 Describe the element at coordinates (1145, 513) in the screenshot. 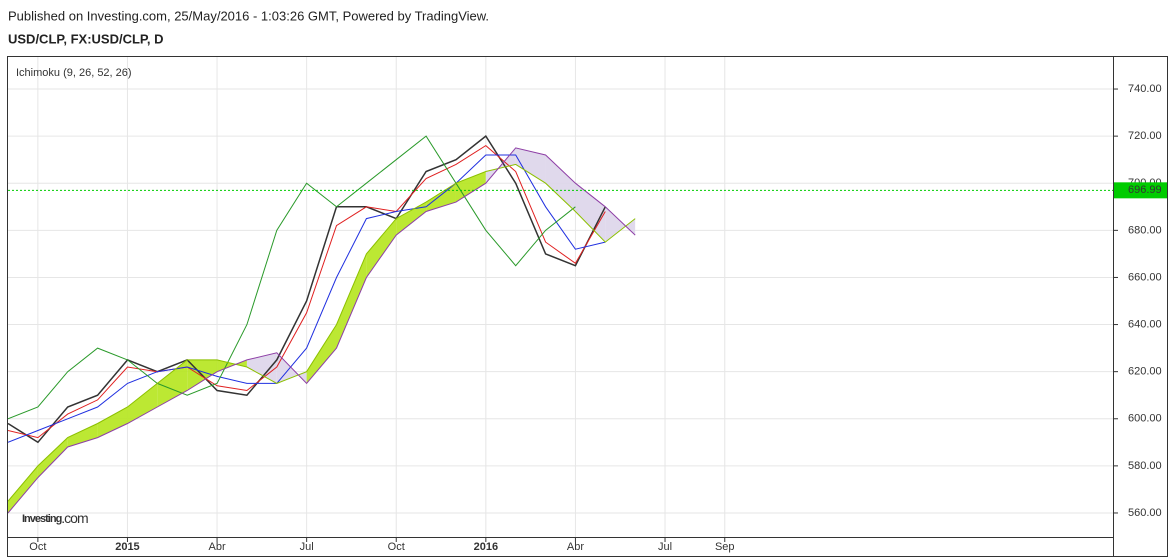

I see `y-tick-label: 560.00` at that location.